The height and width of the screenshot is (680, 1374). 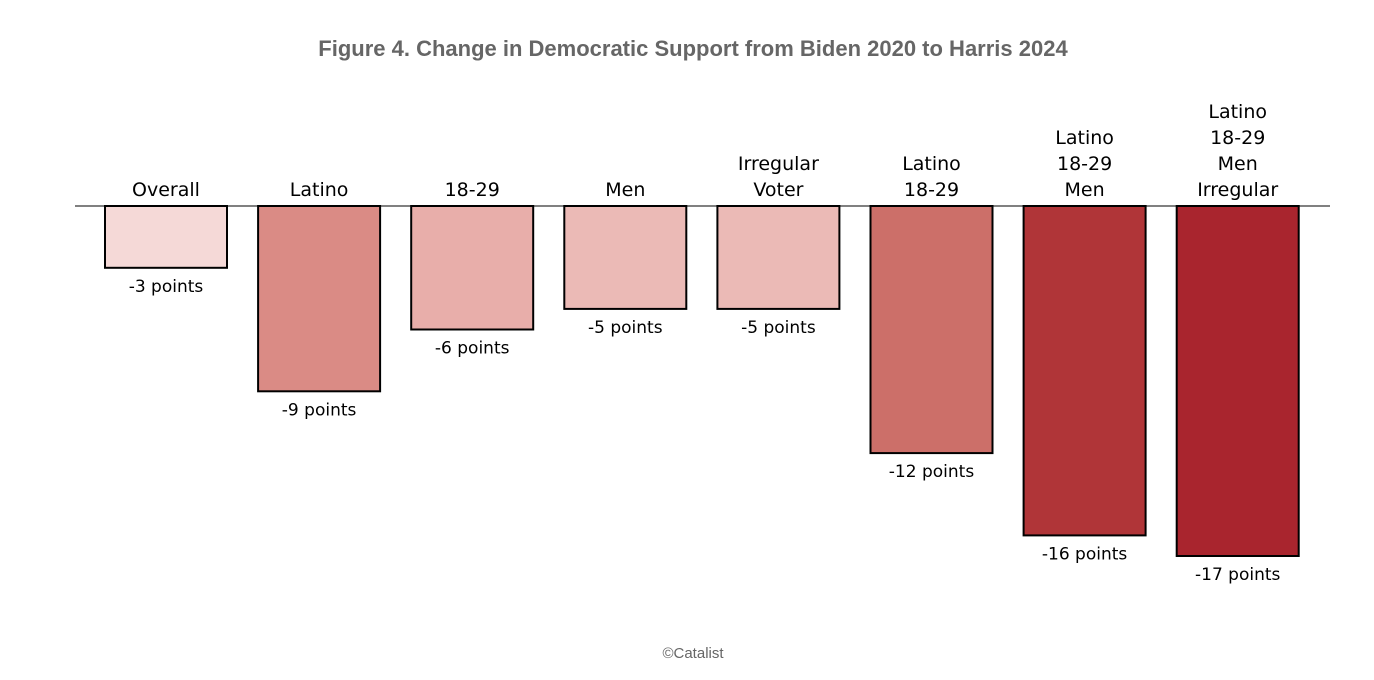 What do you see at coordinates (693, 653) in the screenshot?
I see `credit-text: ©Catalist` at bounding box center [693, 653].